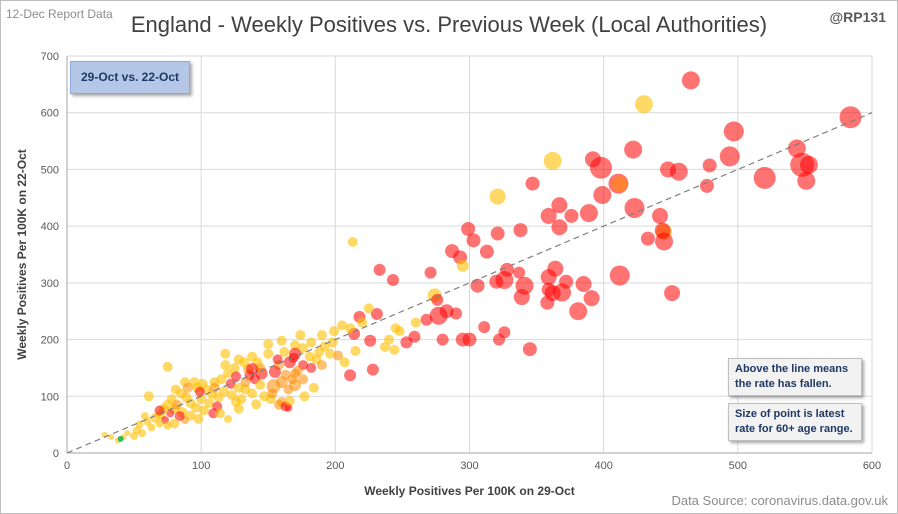 This screenshot has width=898, height=514. I want to click on period-label: 29-Oct vs. 22-Oct, so click(130, 77).